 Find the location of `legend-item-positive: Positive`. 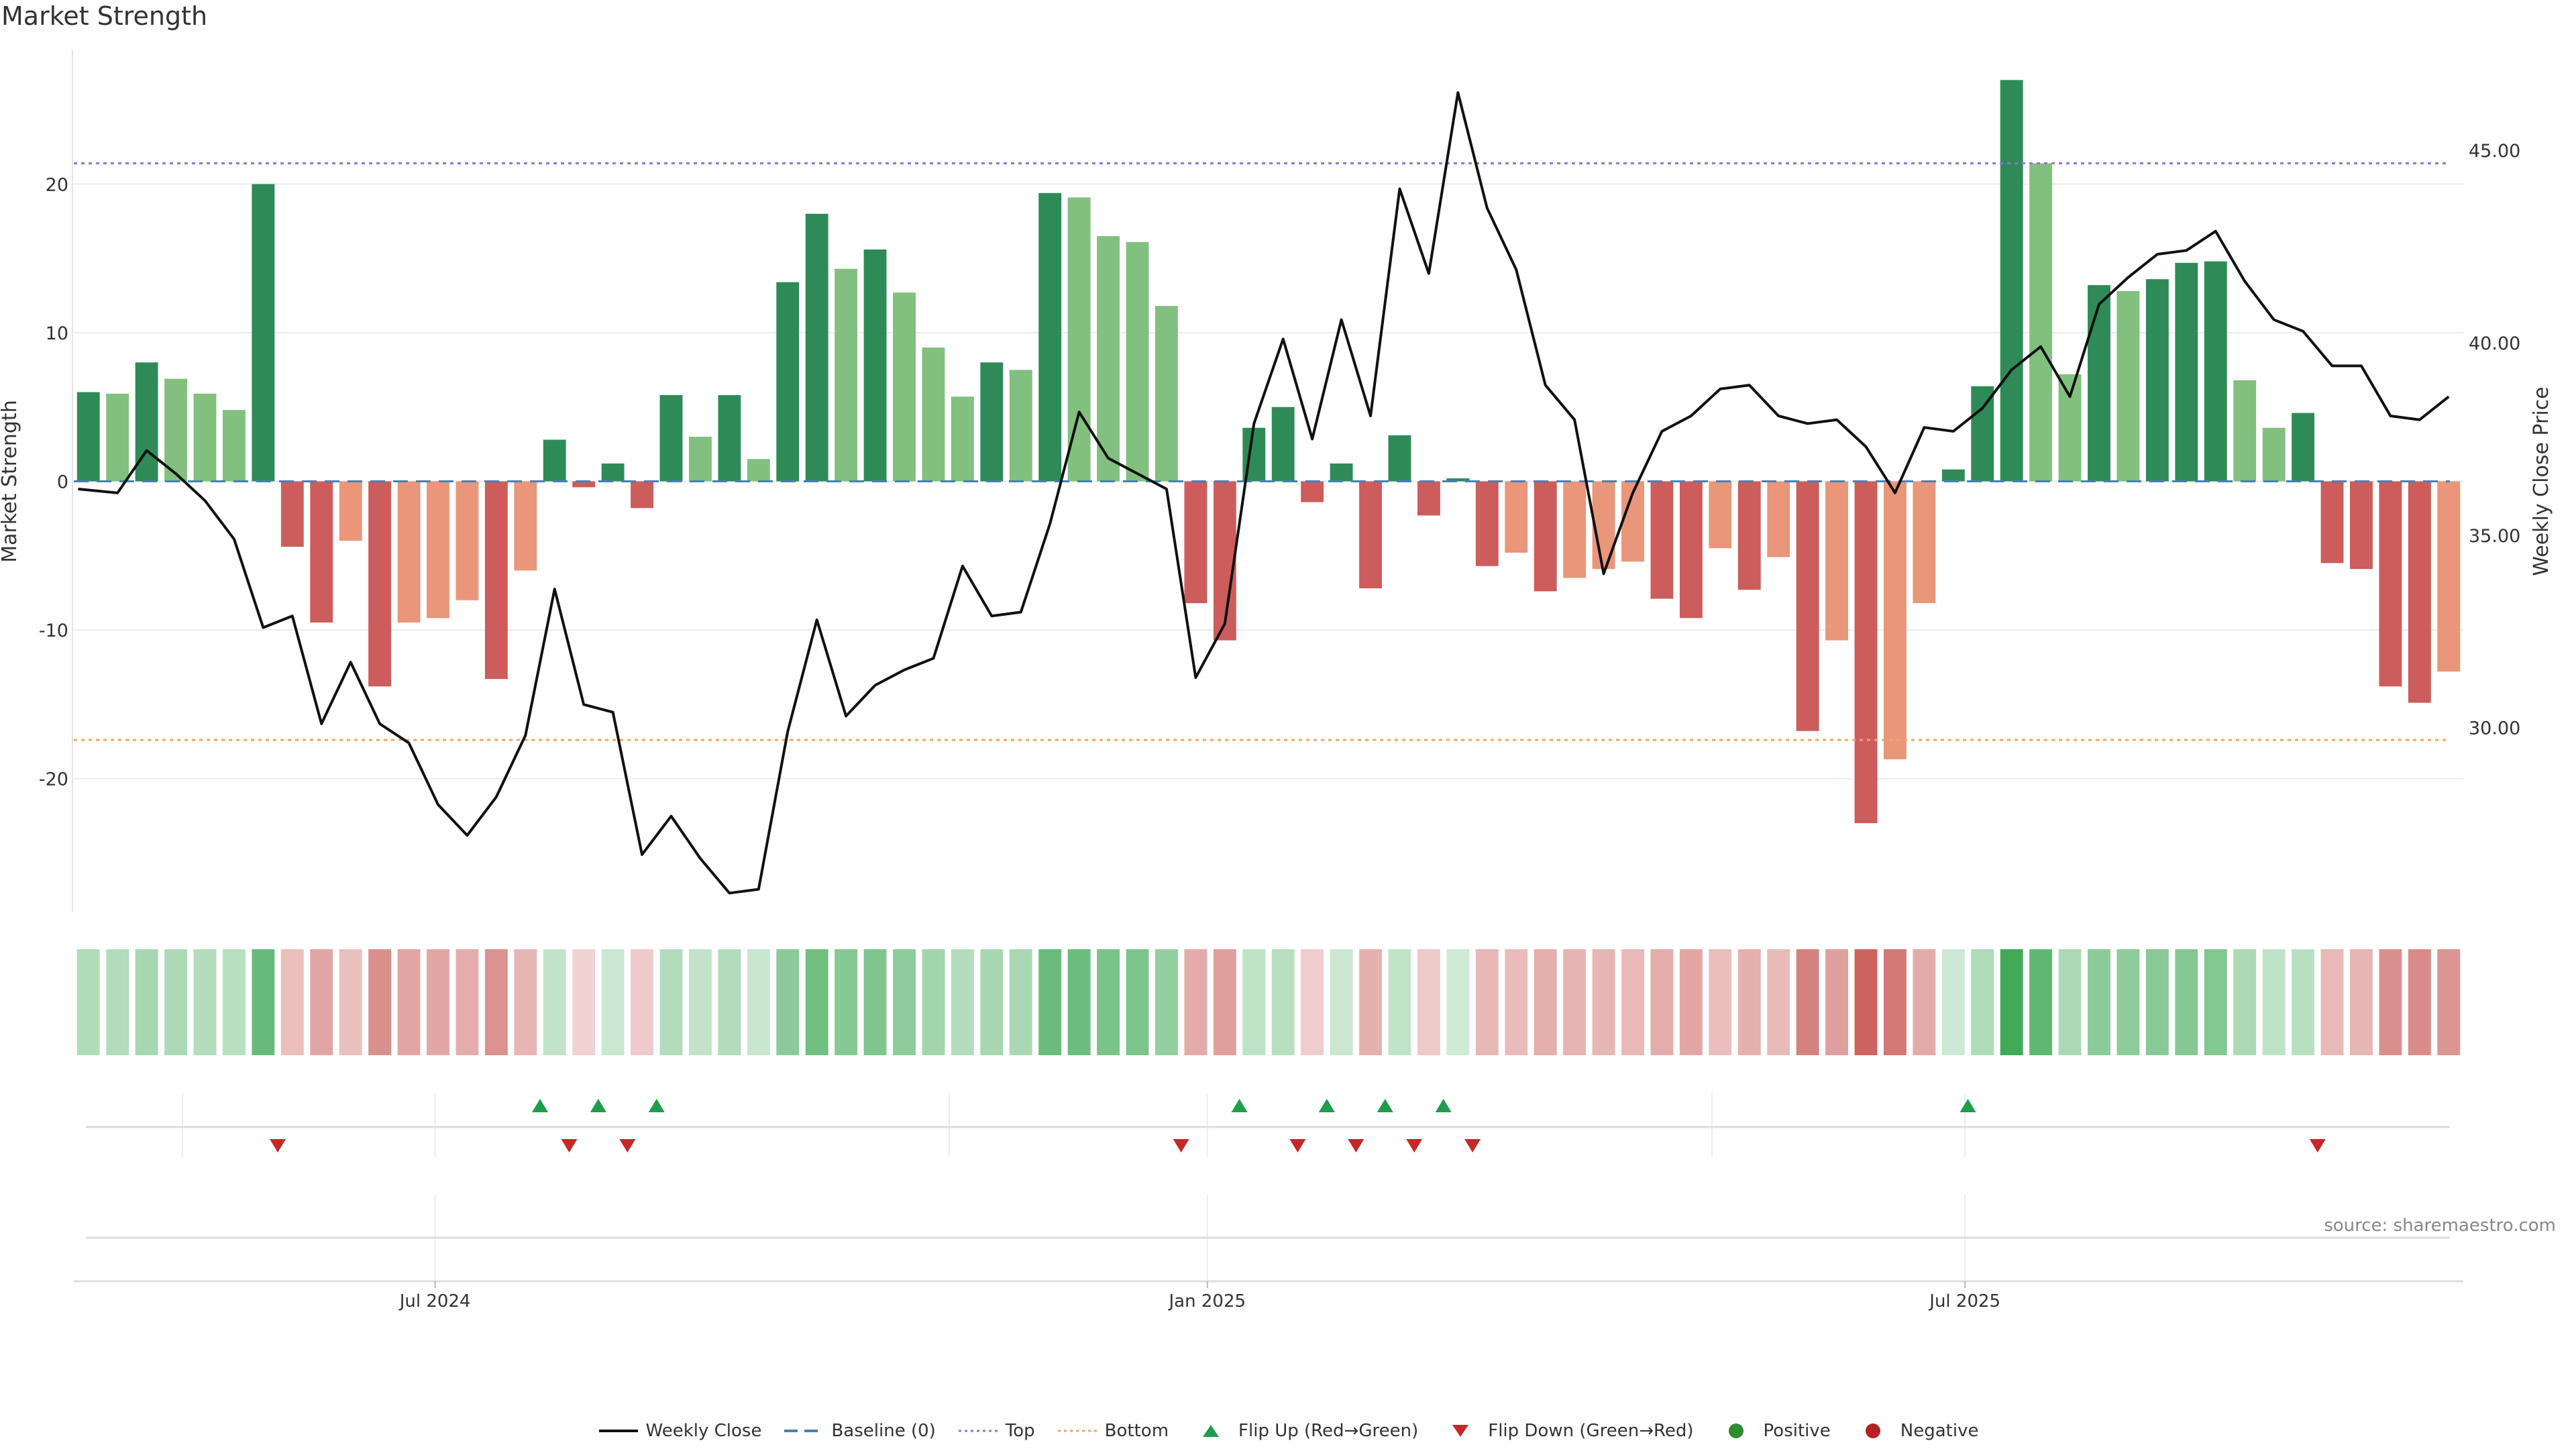

legend-item-positive: Positive is located at coordinates (1773, 1431).